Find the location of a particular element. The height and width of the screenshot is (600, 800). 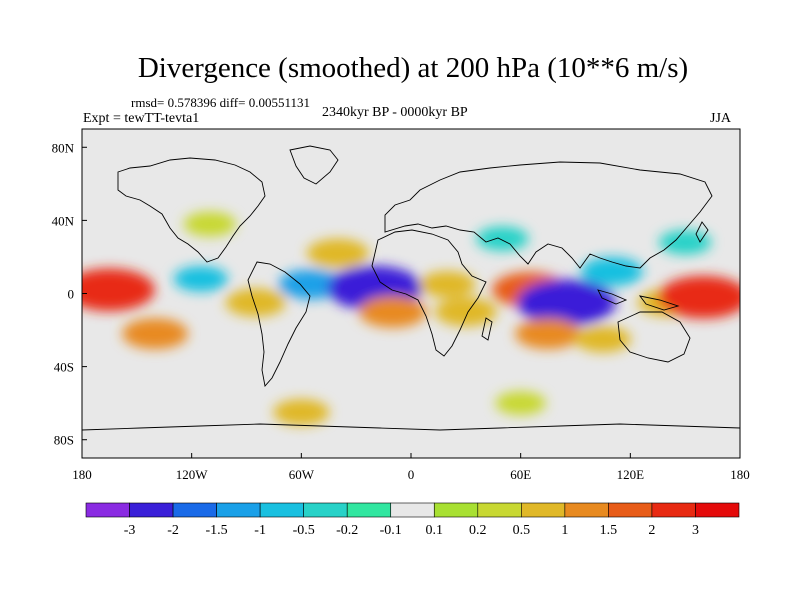

coast-north-america is located at coordinates (191, 210).